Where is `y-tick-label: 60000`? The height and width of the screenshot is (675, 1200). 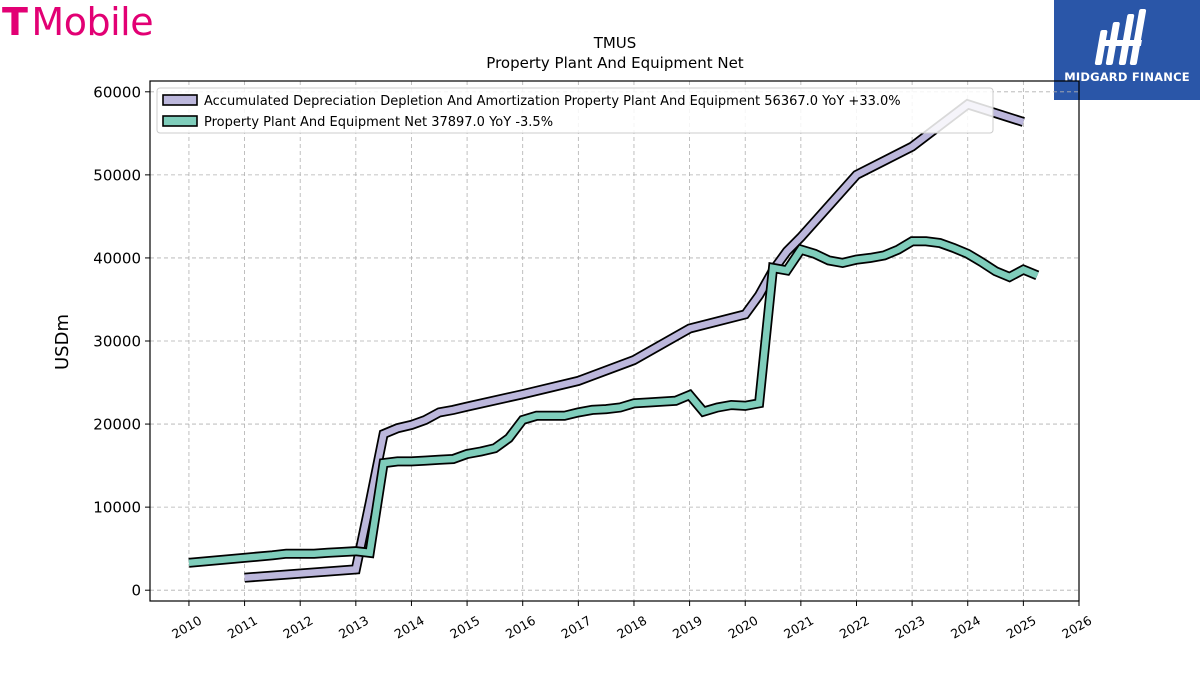 y-tick-label: 60000 is located at coordinates (117, 92).